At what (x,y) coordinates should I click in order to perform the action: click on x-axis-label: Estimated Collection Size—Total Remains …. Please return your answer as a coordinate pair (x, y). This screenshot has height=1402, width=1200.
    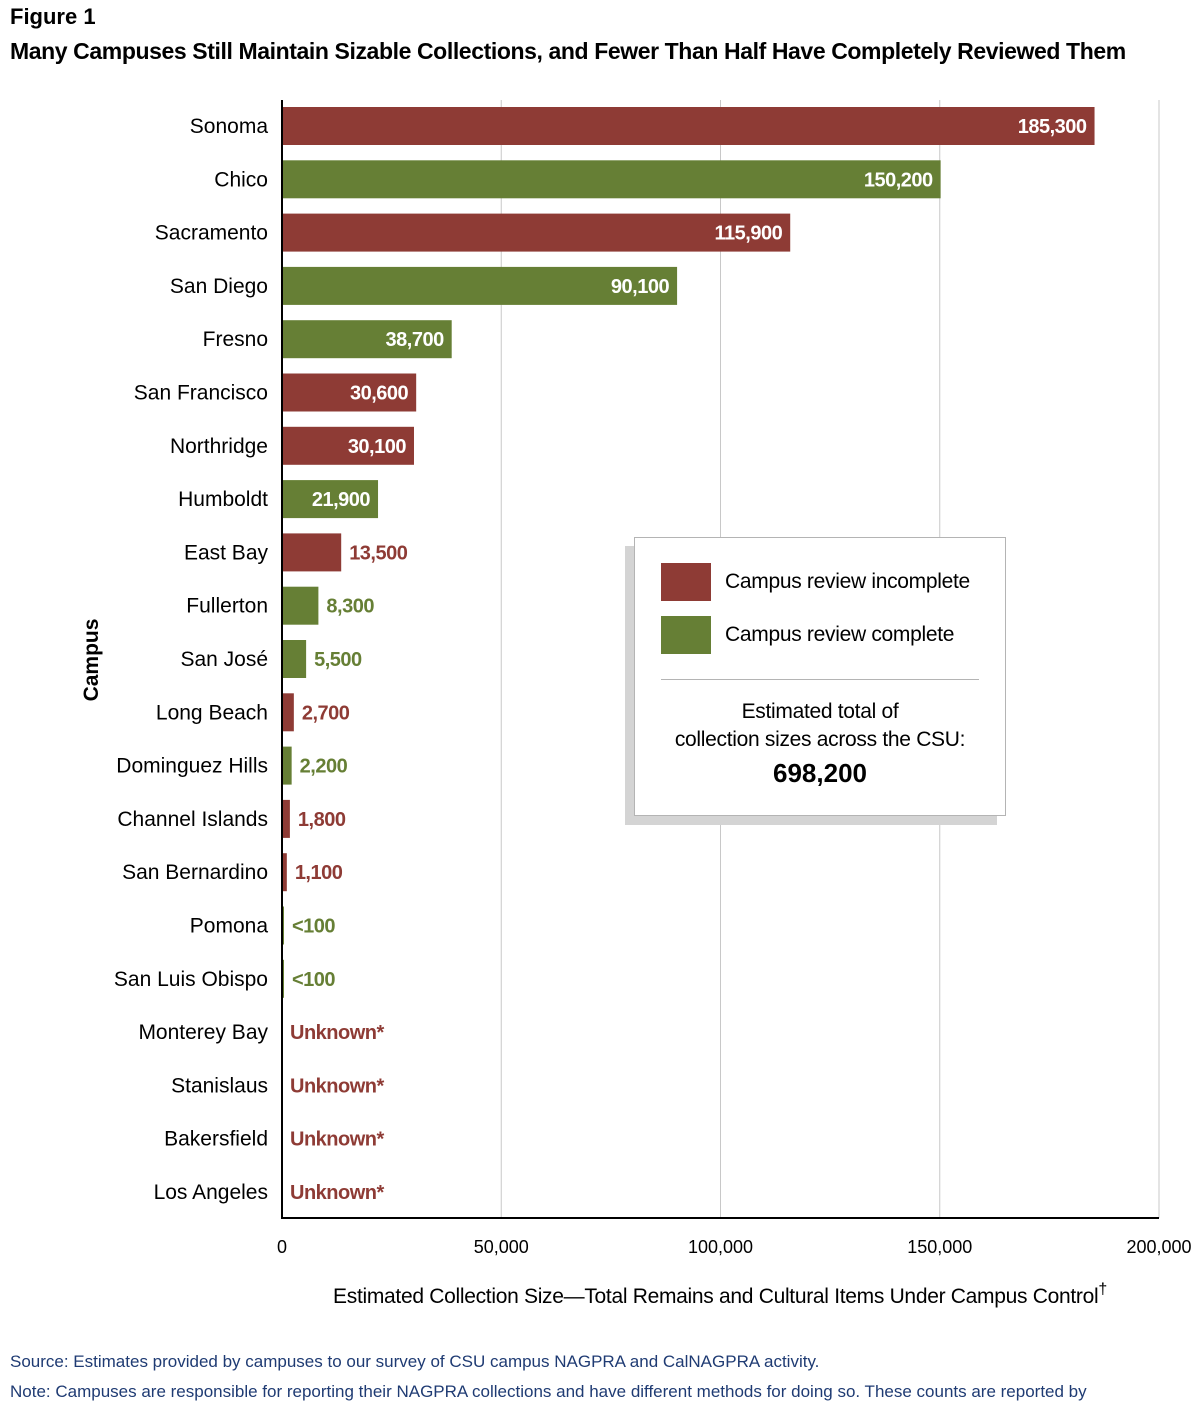
    Looking at the image, I should click on (720, 1294).